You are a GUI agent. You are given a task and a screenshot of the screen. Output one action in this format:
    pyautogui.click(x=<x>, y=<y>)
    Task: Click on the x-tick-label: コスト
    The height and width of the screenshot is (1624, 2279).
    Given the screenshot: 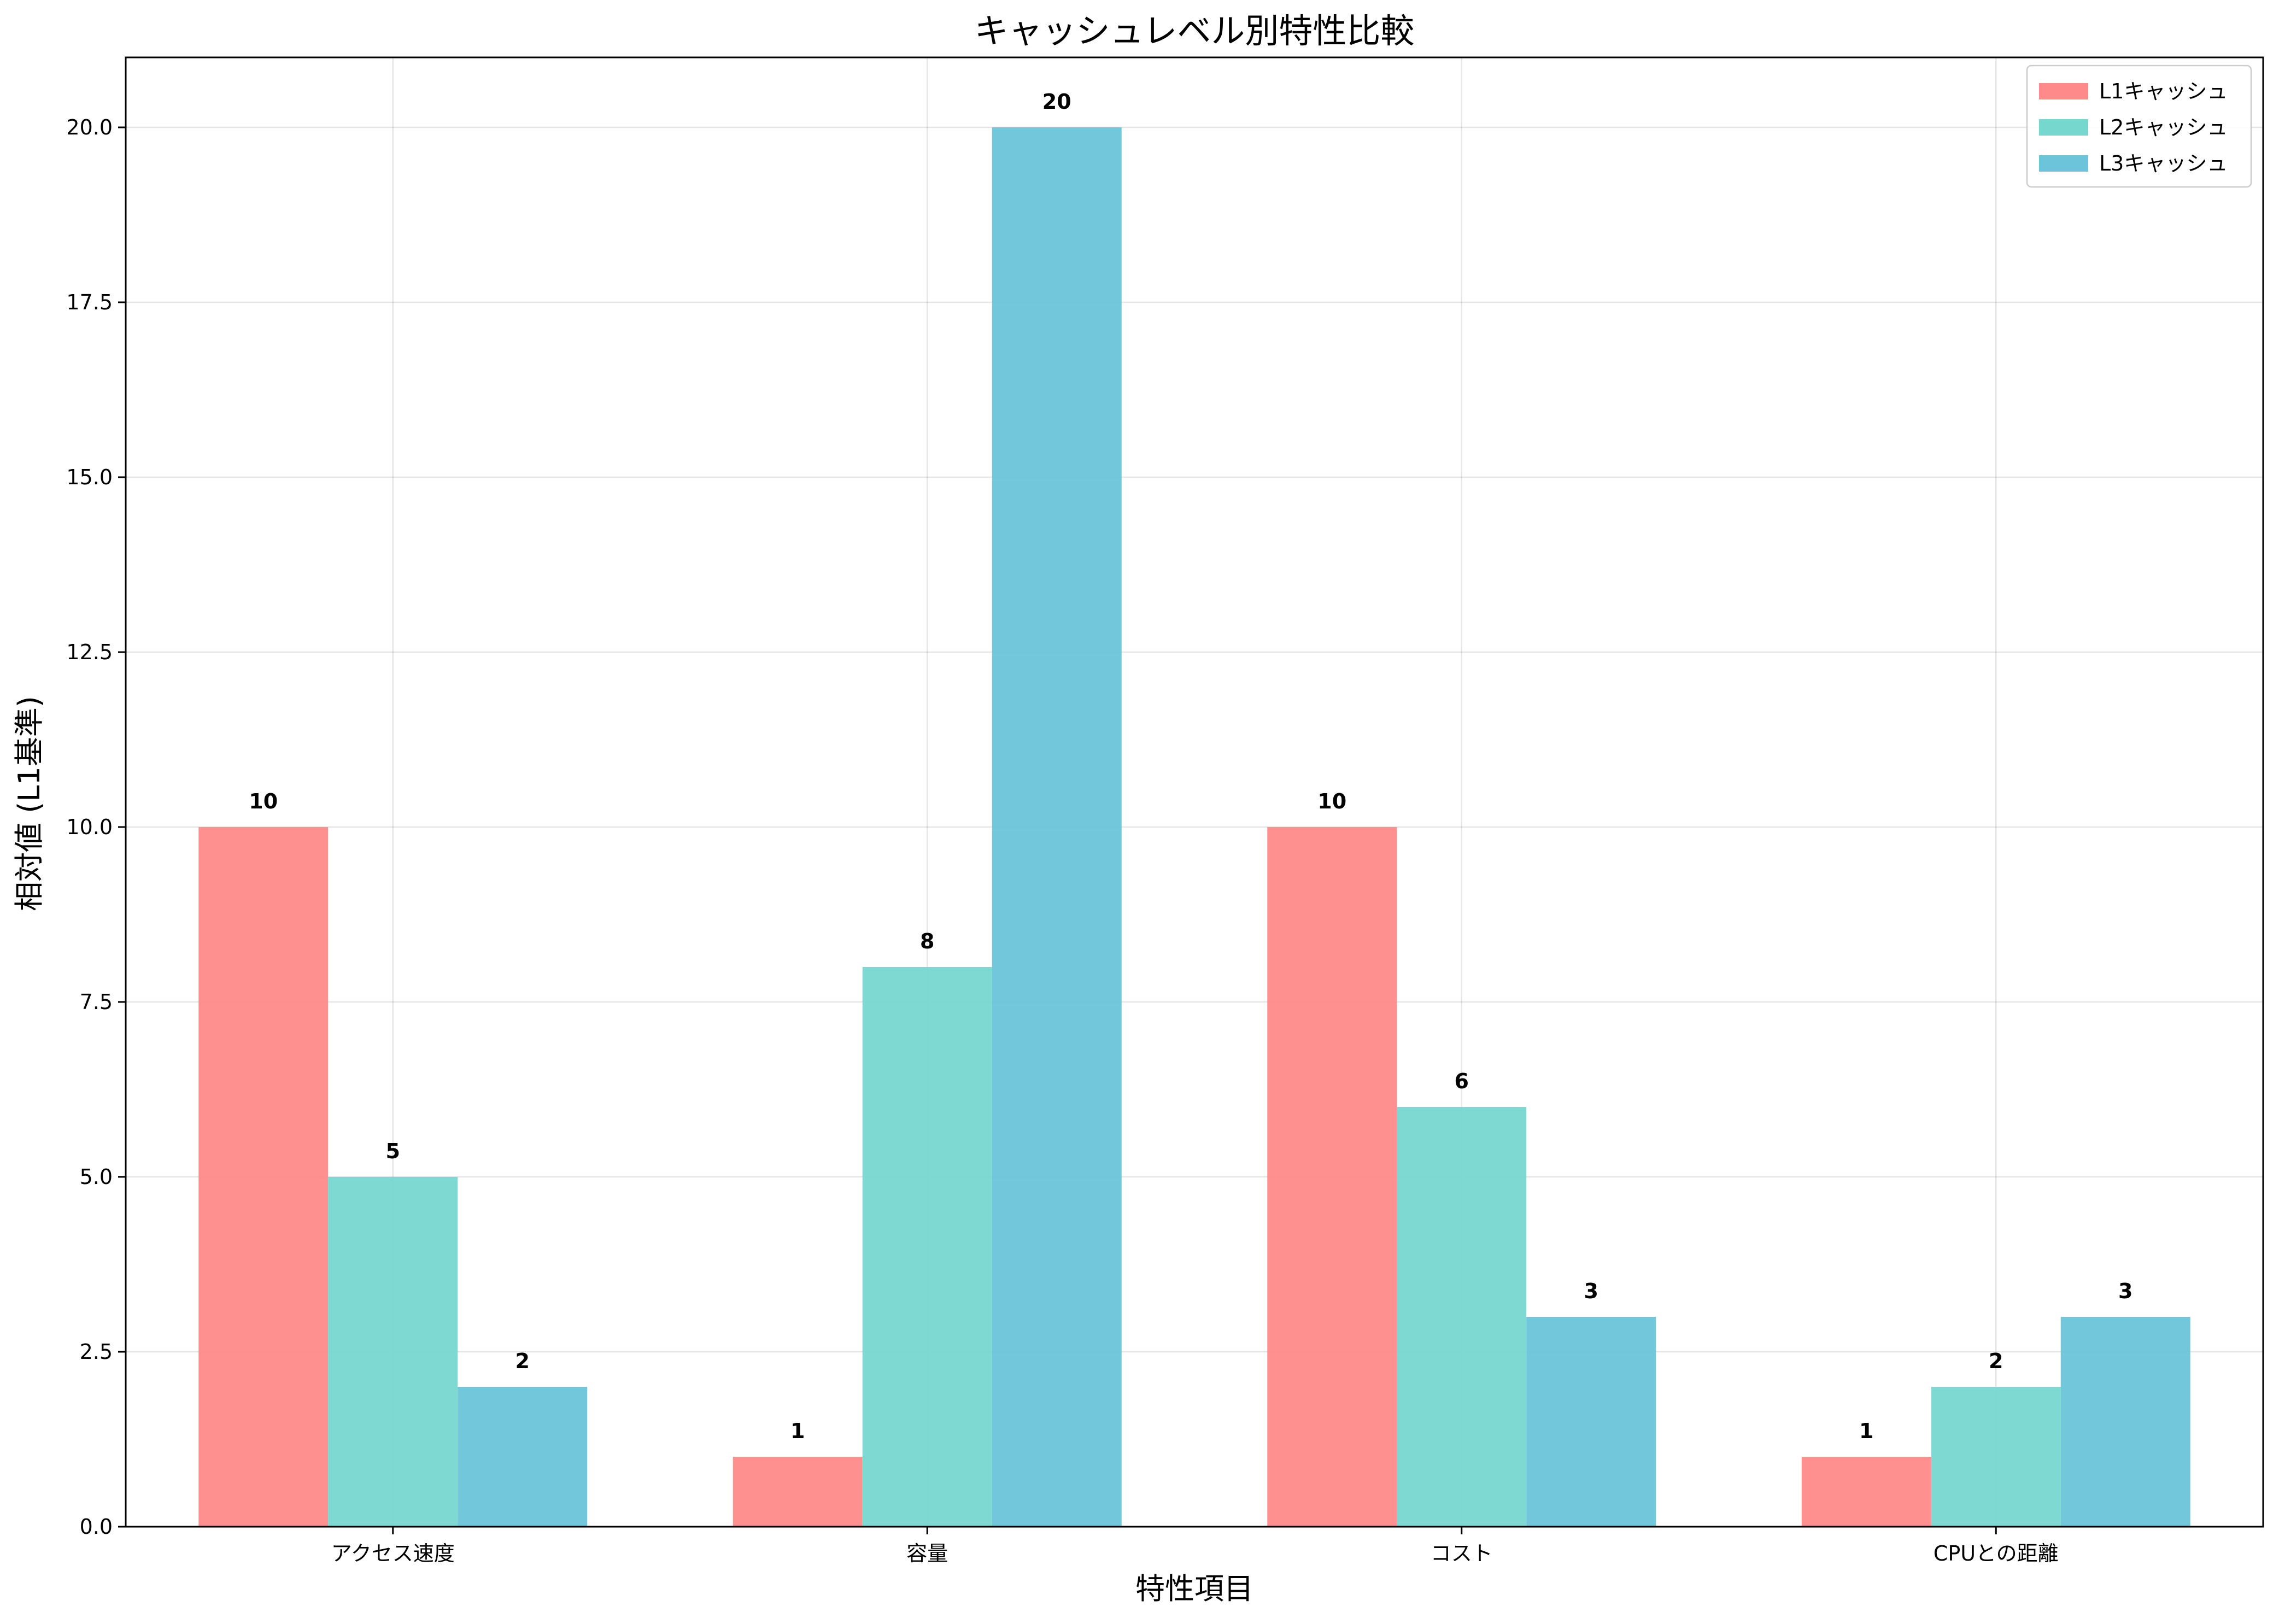 What is the action you would take?
    pyautogui.click(x=1462, y=1553)
    